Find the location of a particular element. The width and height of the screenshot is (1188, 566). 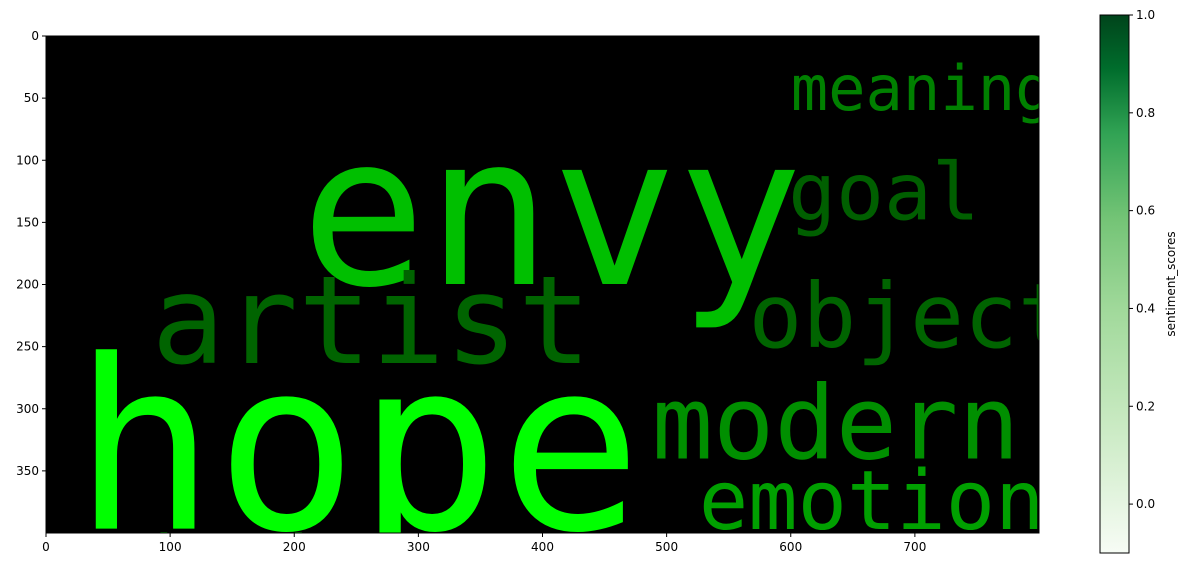

colorbar-ticks: 0.0 0.2 0.4 0.6 0.8 1.0 is located at coordinates (1142, 259).